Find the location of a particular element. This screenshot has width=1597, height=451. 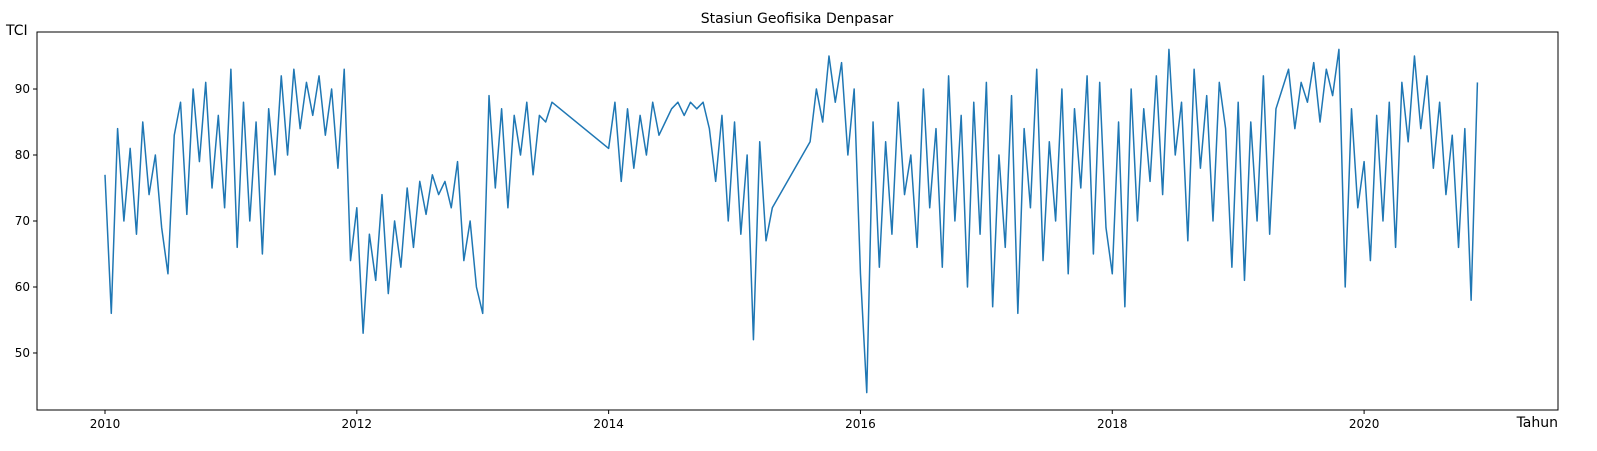

x-tick-label: 2016 is located at coordinates (860, 424).